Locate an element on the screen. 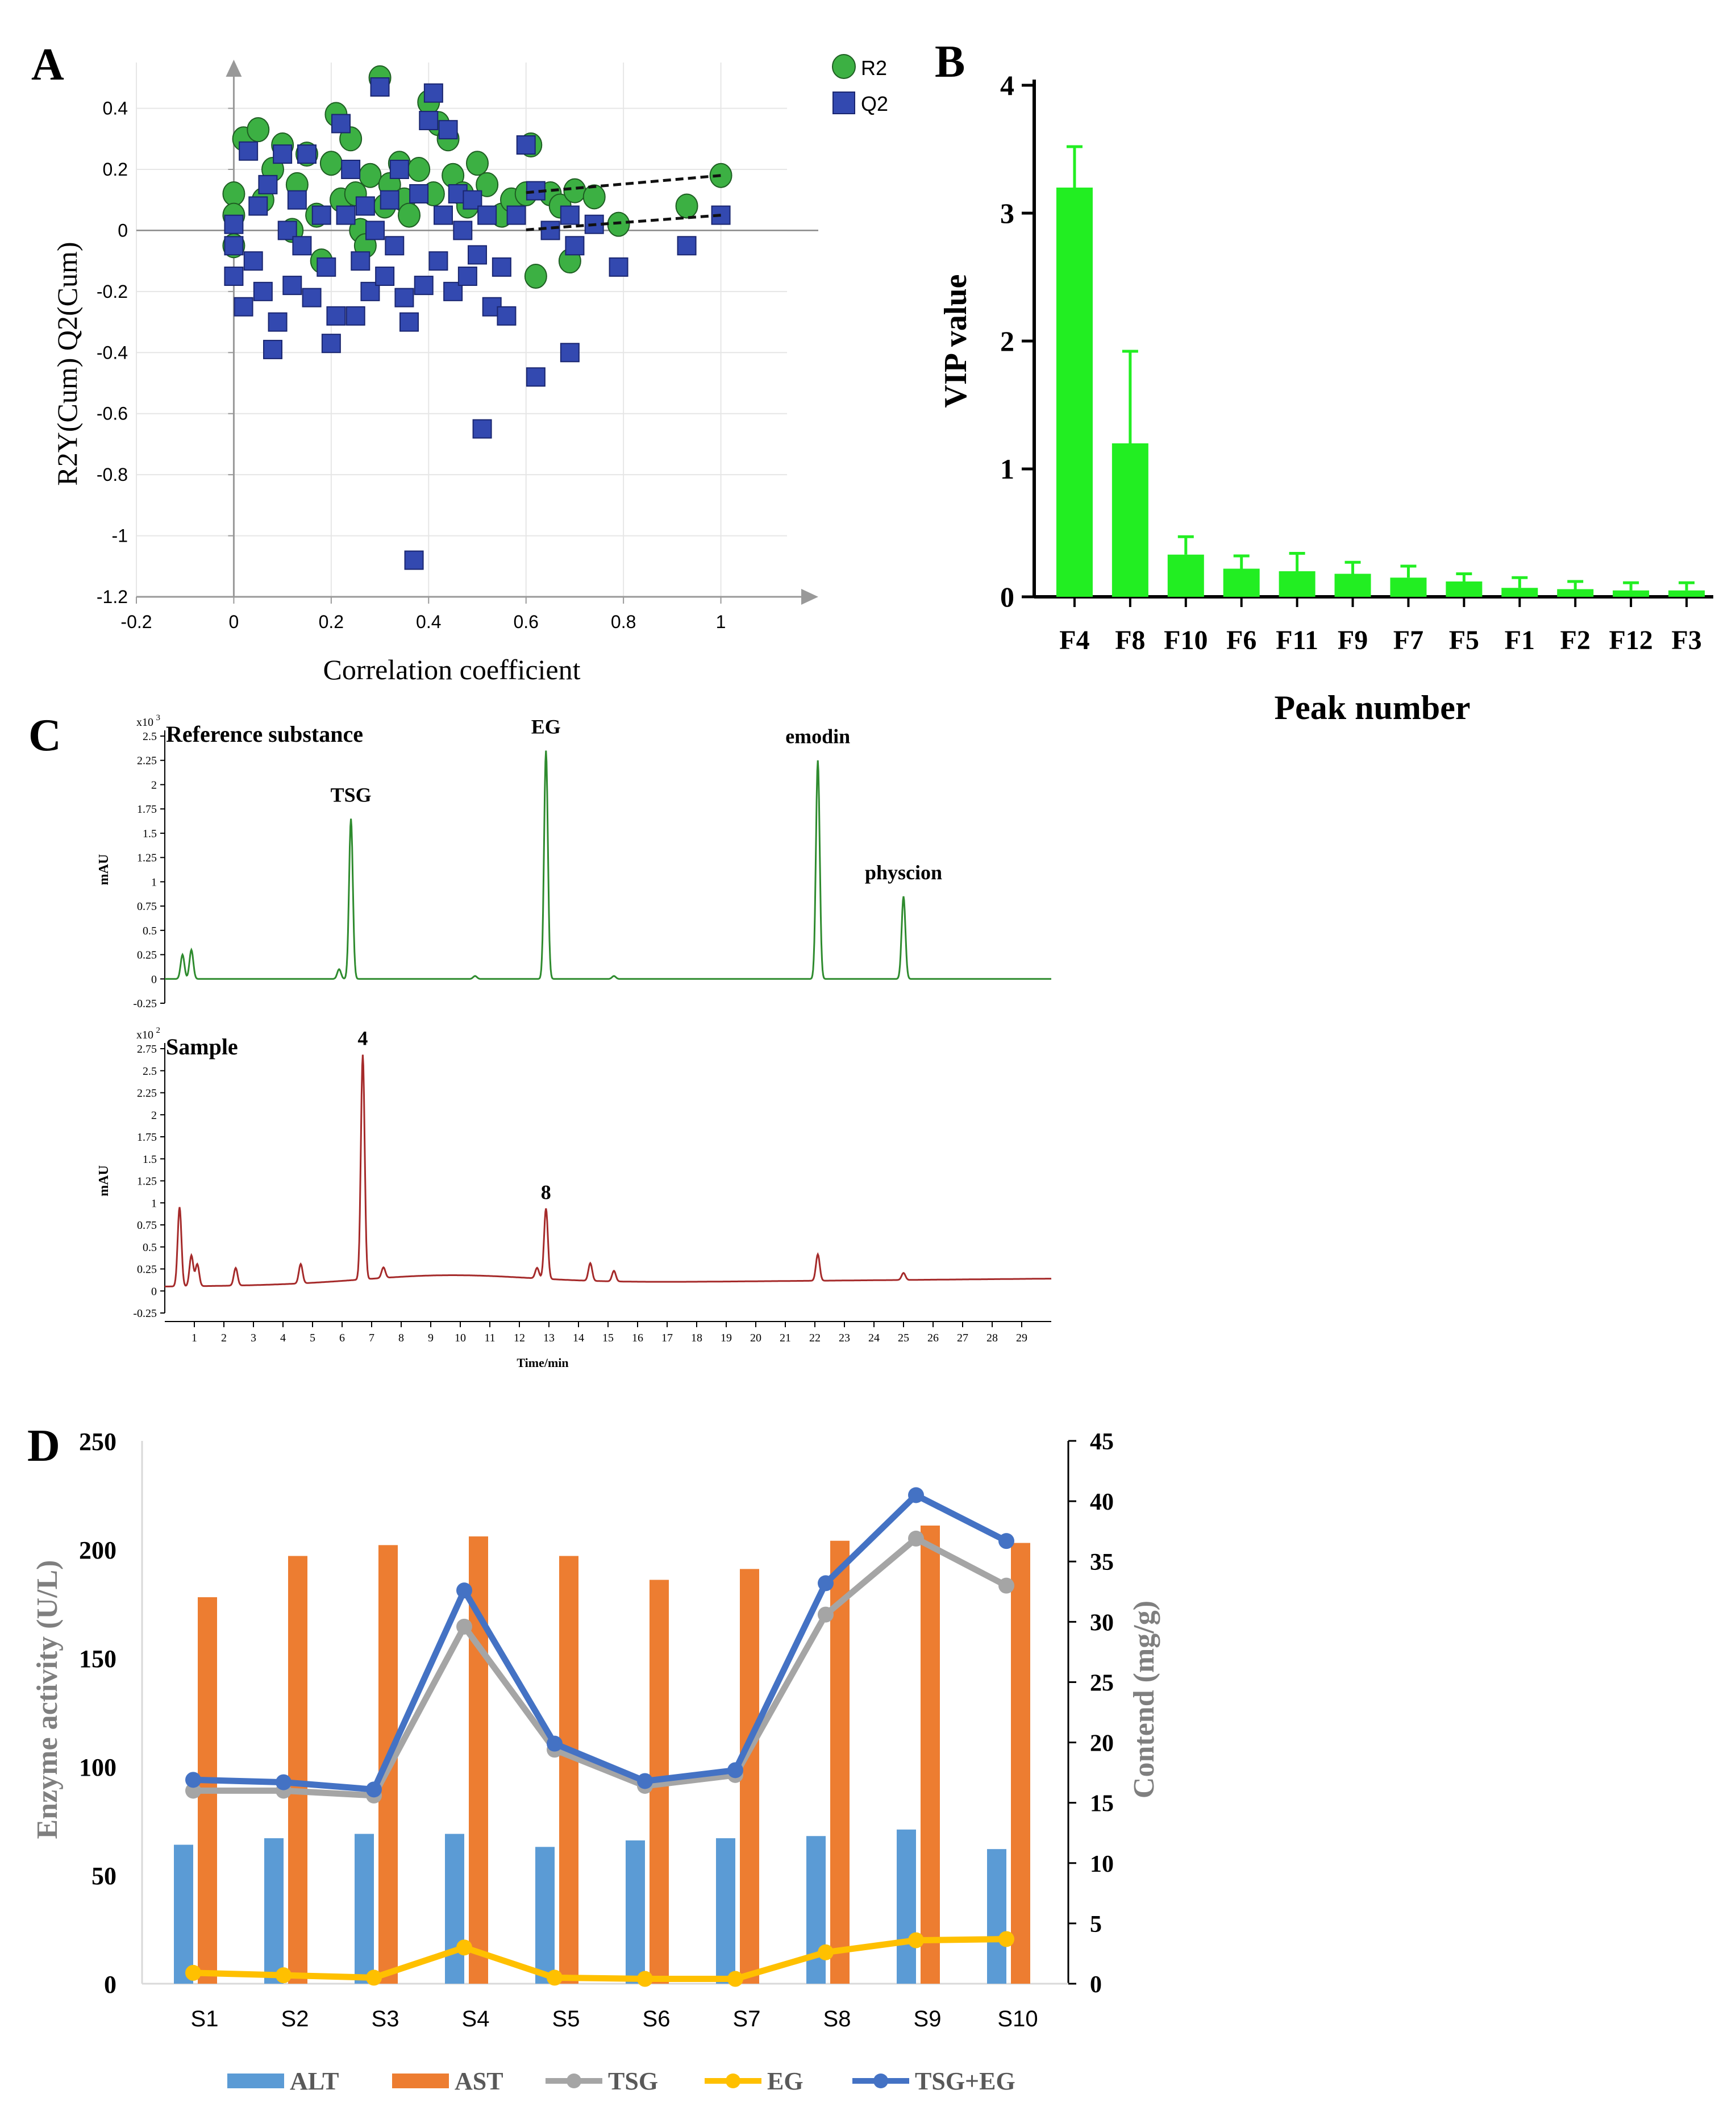 The width and height of the screenshot is (1736, 2115). y-tick-label: 2 is located at coordinates (154, 1115).